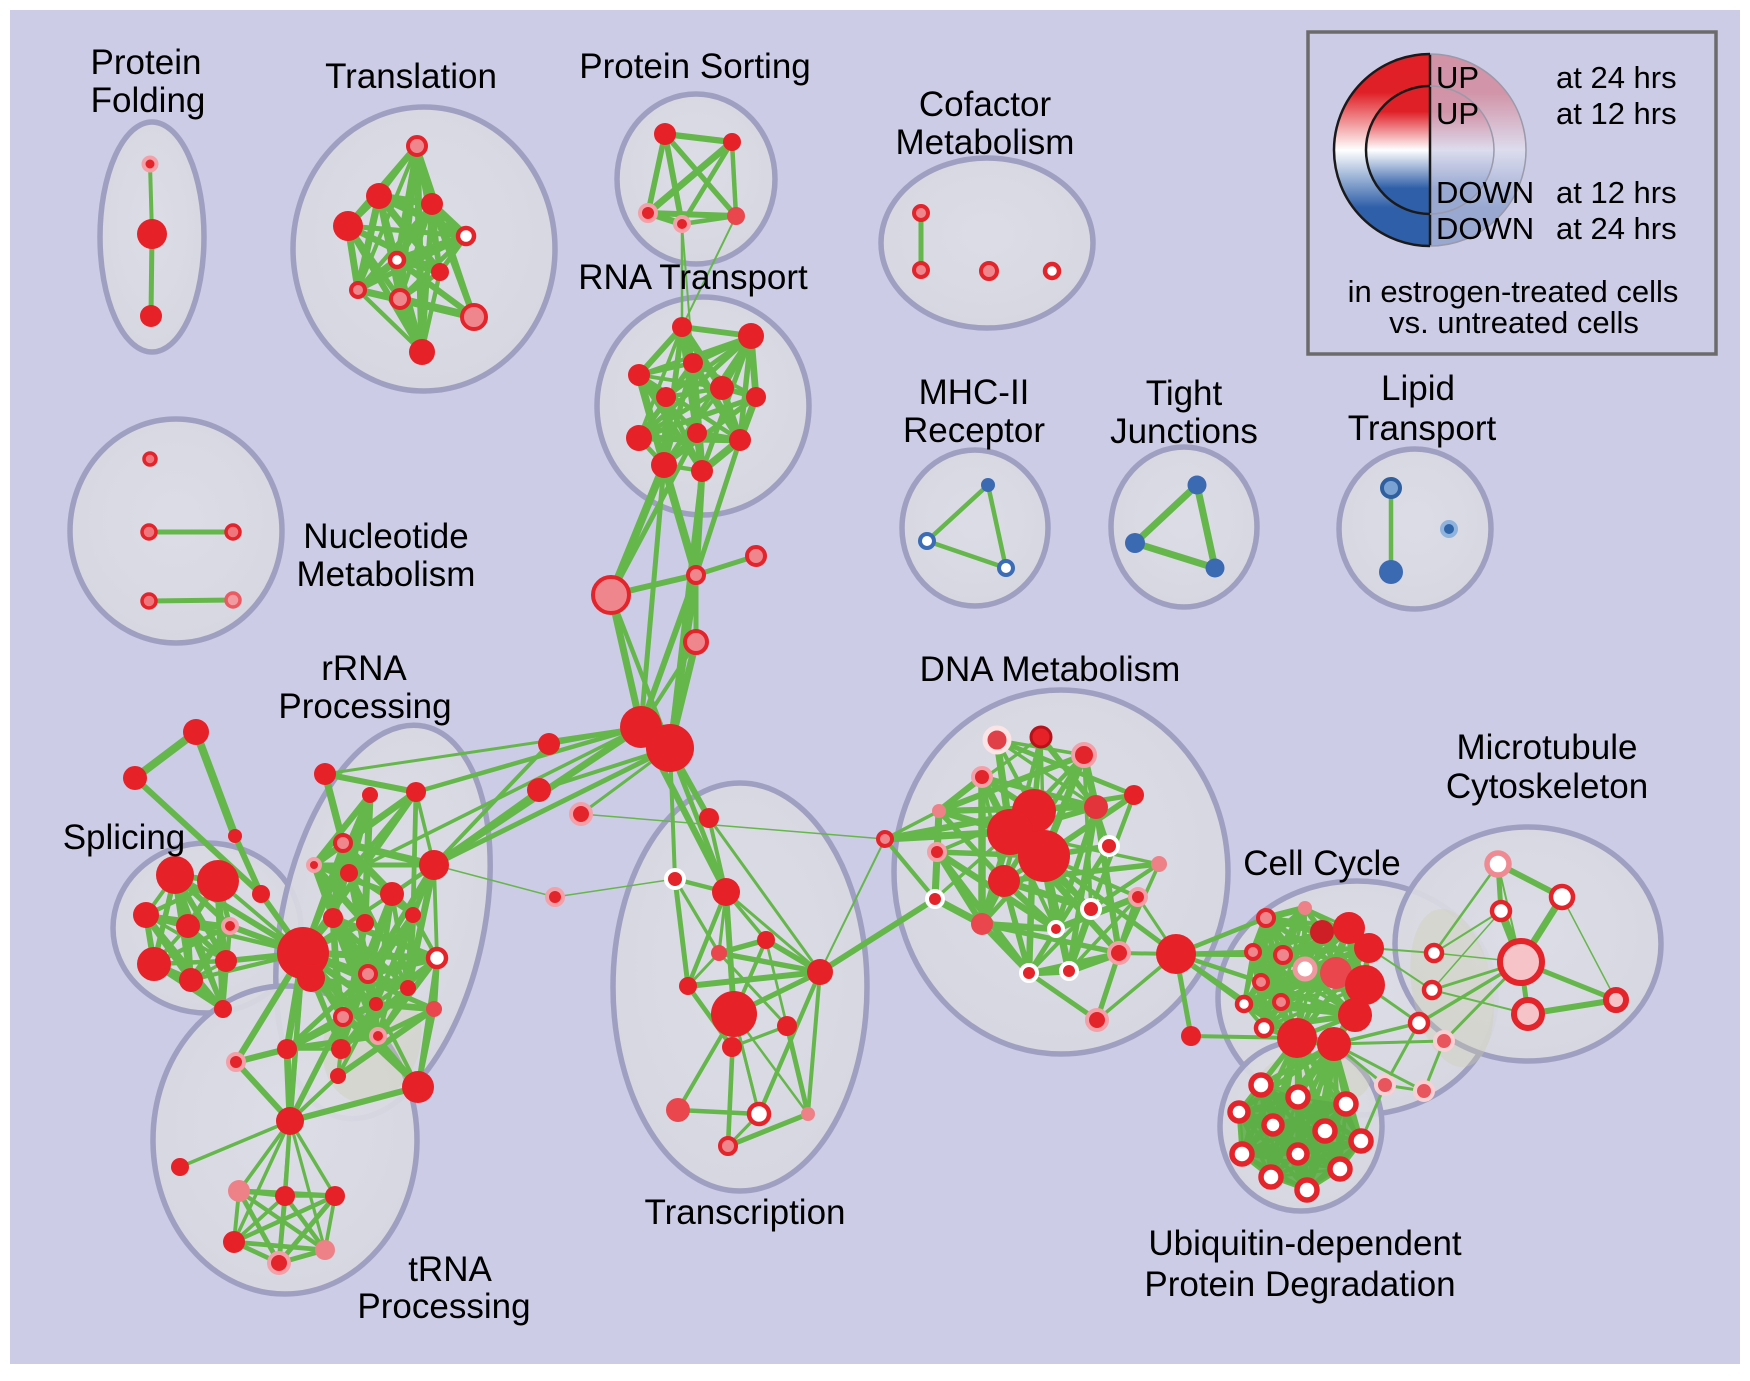 The image size is (1750, 1381). Describe the element at coordinates (450, 1269) in the screenshot. I see `svg-text: tRNA` at that location.